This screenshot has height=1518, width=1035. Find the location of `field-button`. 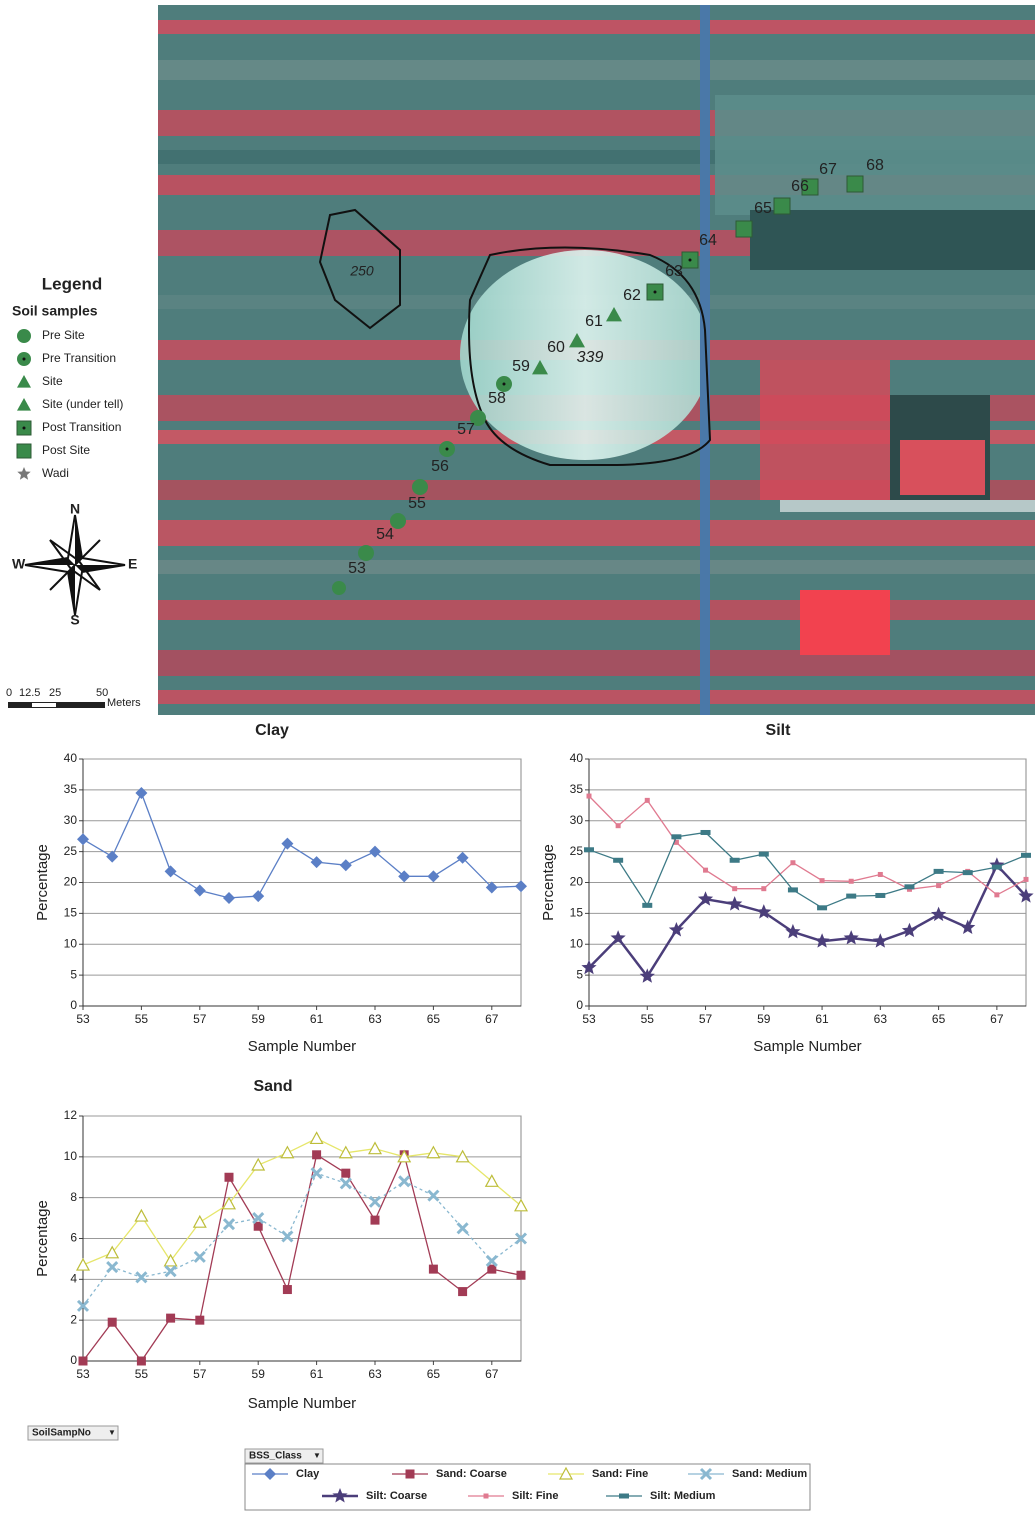

field-button is located at coordinates (73, 1433).